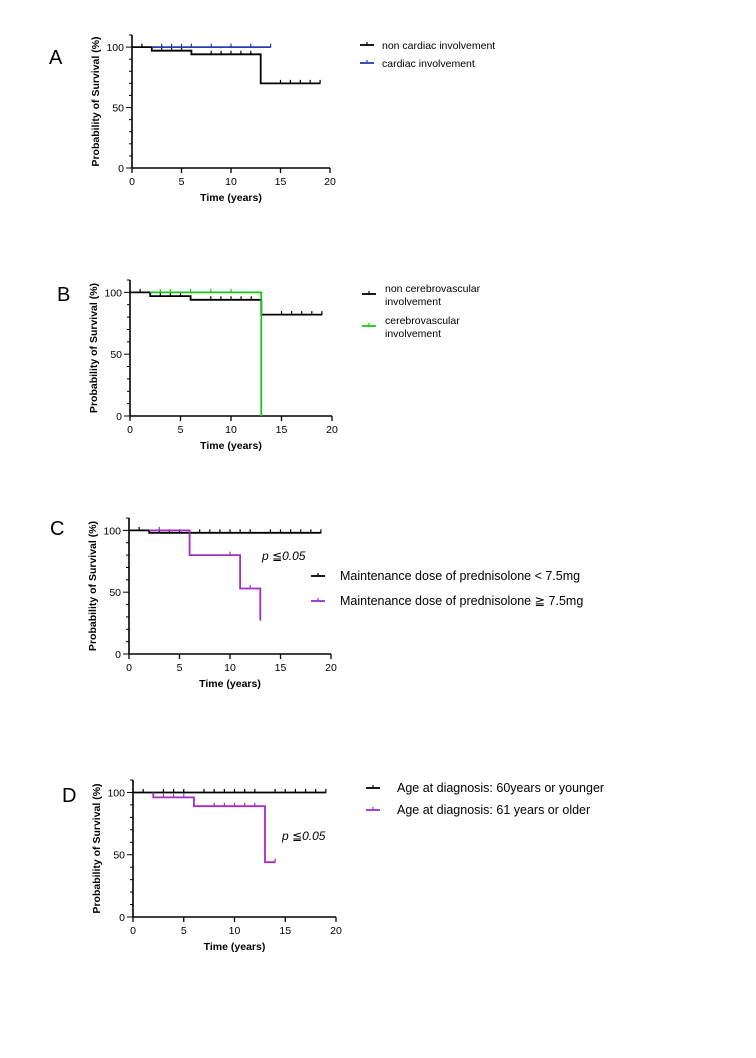 Image resolution: width=756 pixels, height=1058 pixels. Describe the element at coordinates (63, 295) in the screenshot. I see `panel-letter: B` at that location.